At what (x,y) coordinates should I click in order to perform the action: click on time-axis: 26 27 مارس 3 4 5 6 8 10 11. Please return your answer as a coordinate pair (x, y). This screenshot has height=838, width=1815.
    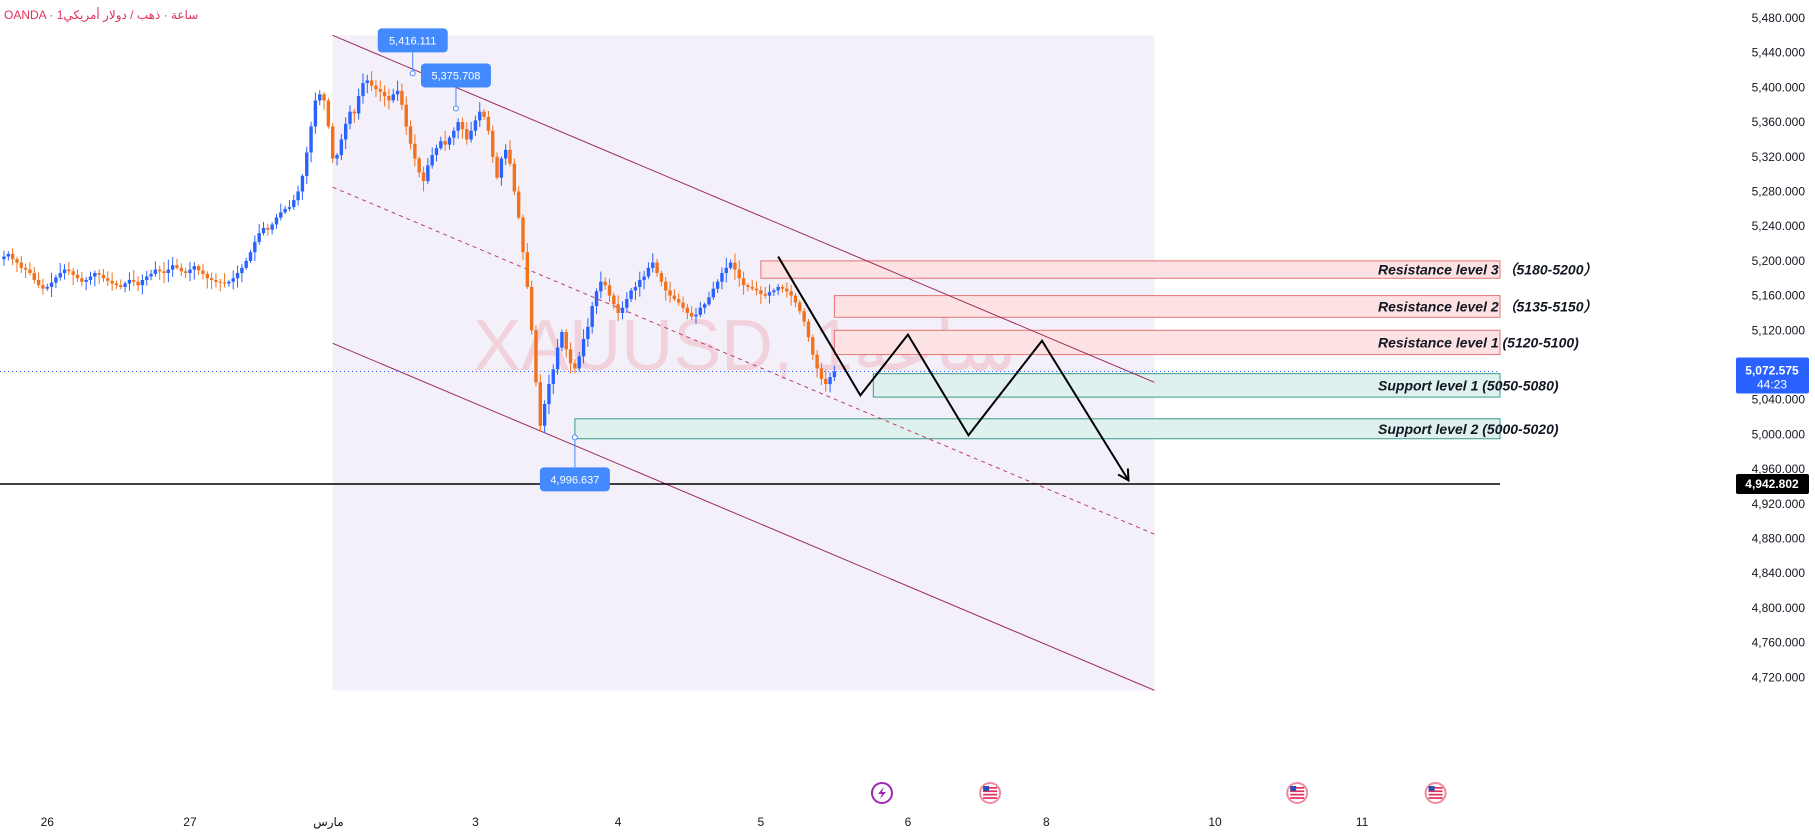
    Looking at the image, I should click on (705, 822).